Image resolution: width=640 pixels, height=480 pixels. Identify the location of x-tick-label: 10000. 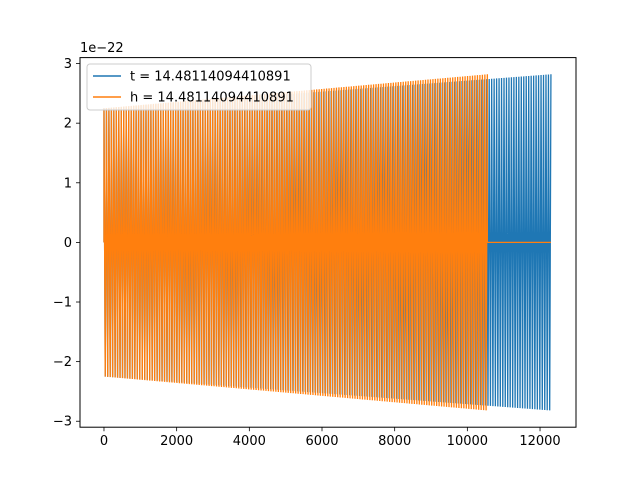
(467, 441).